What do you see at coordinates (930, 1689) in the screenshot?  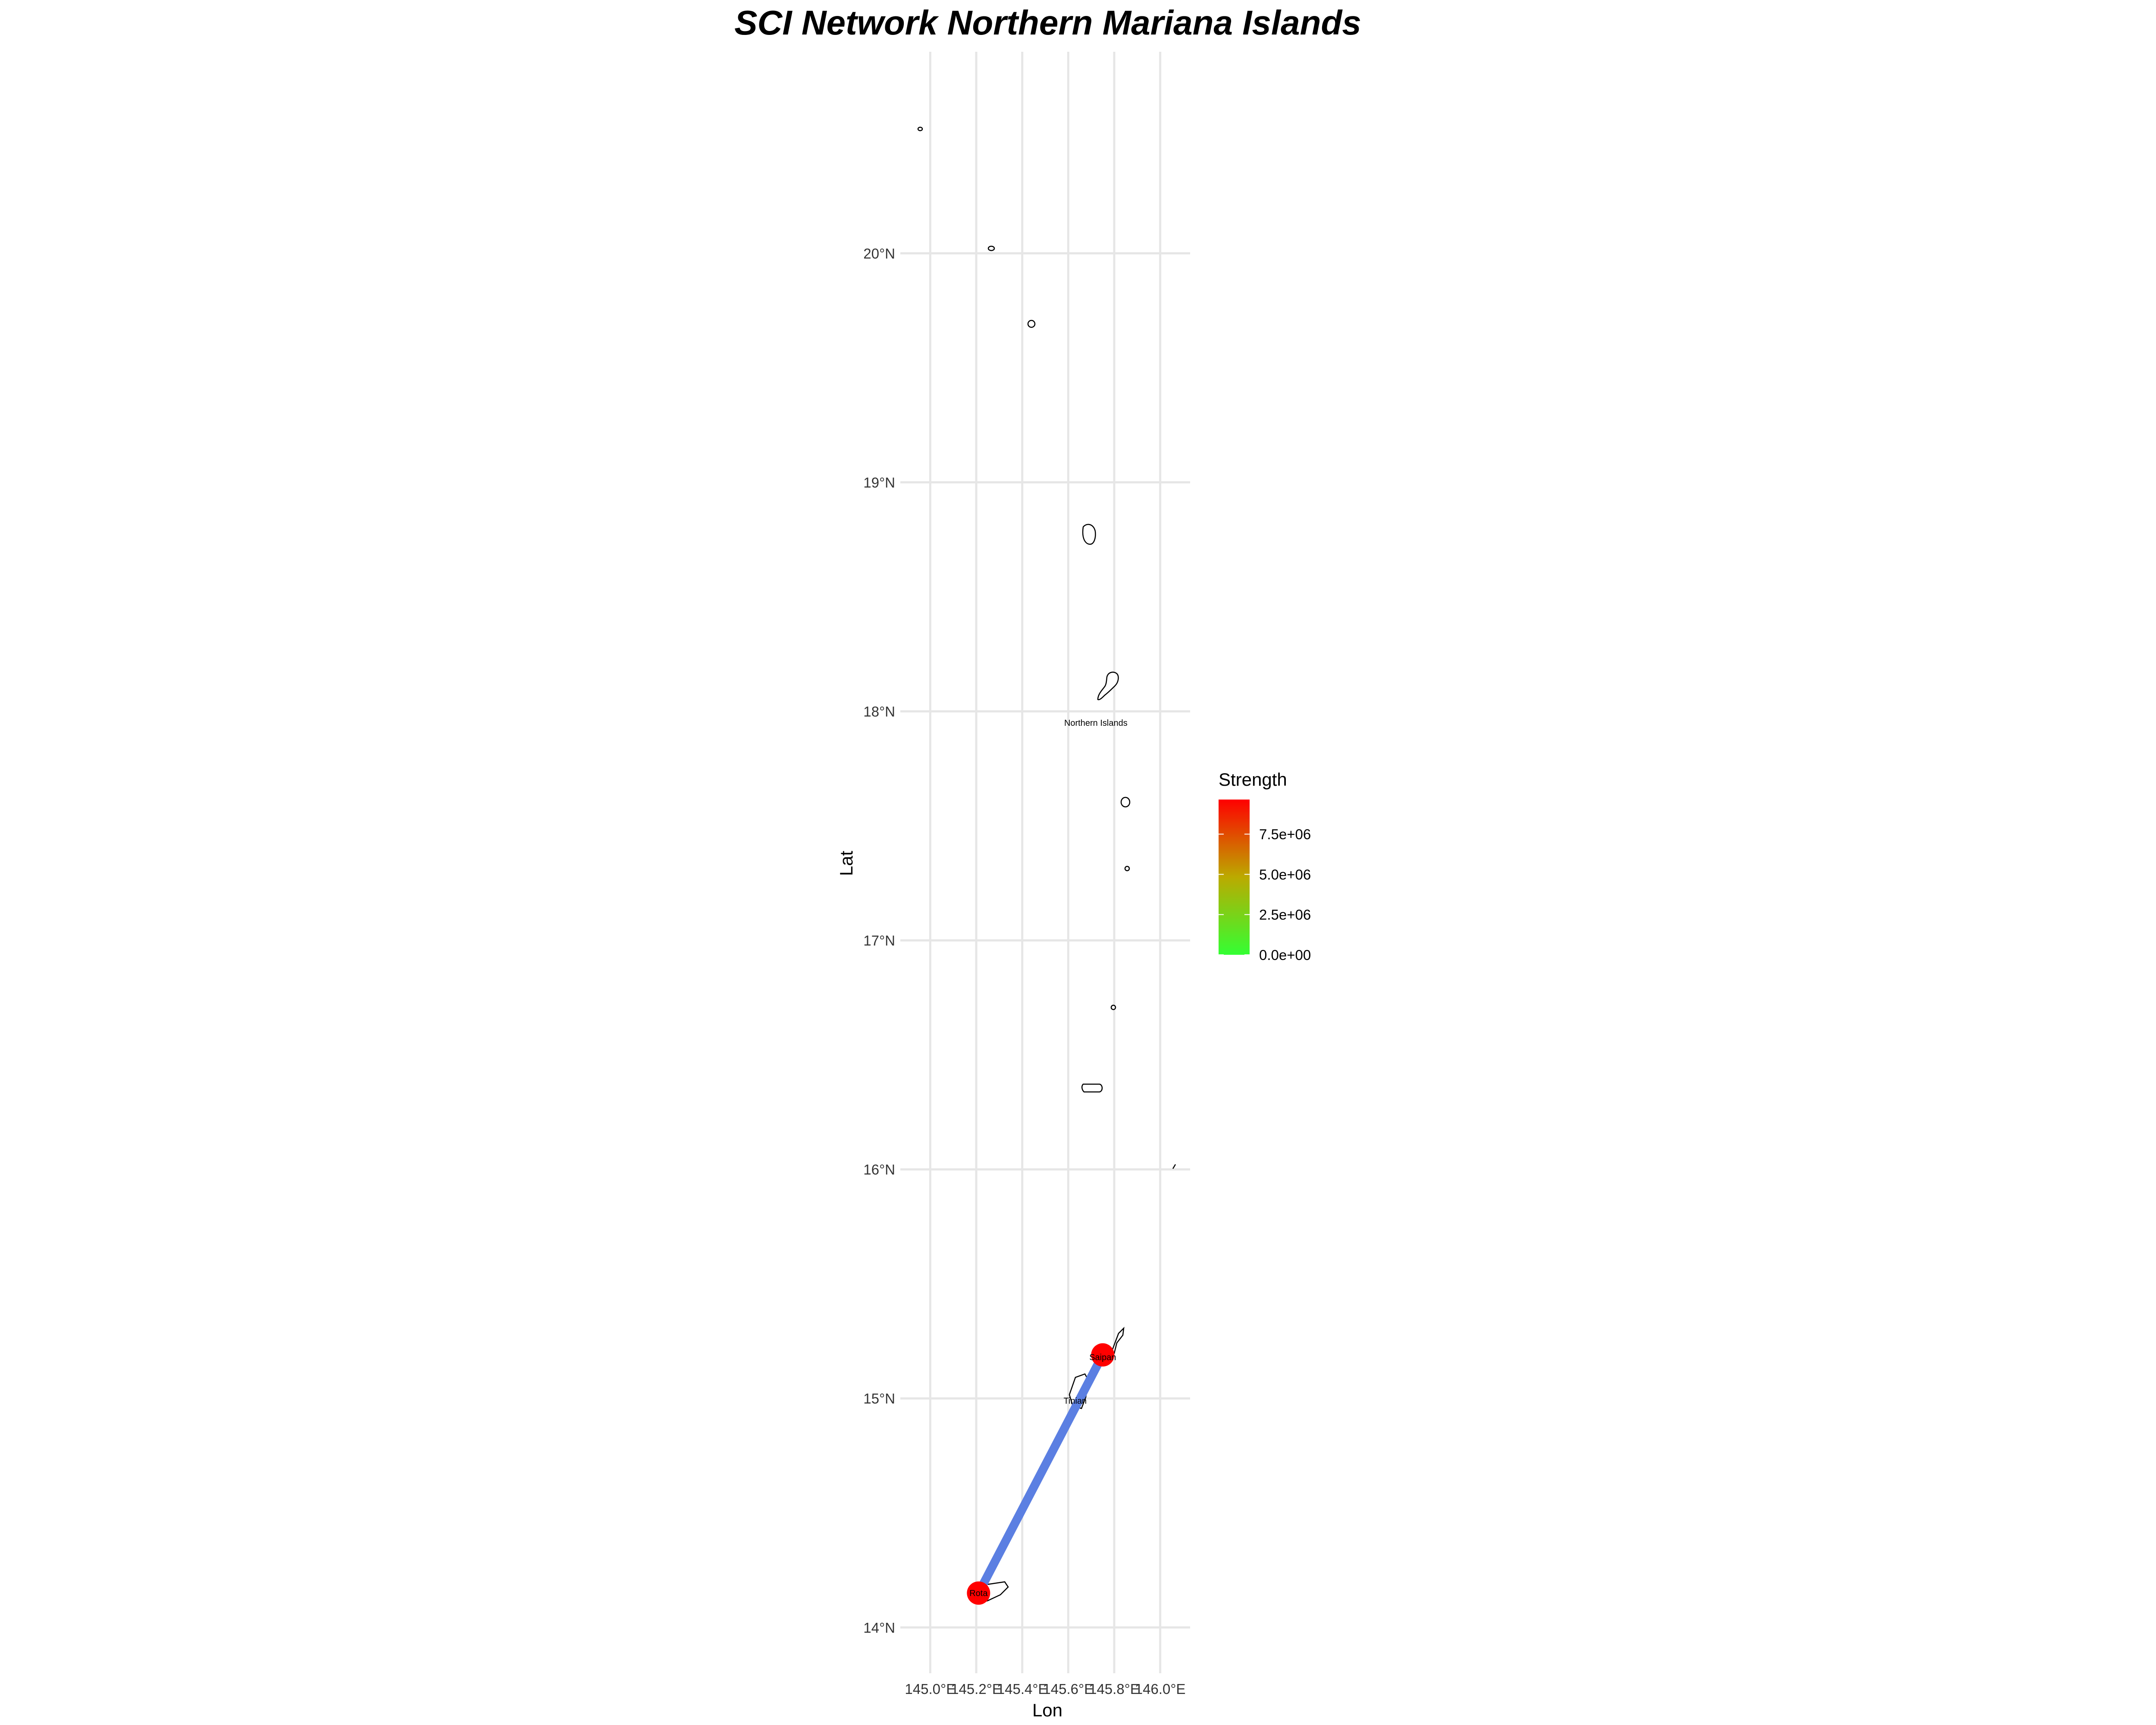 I see `x-tick-label: 145.0°E` at bounding box center [930, 1689].